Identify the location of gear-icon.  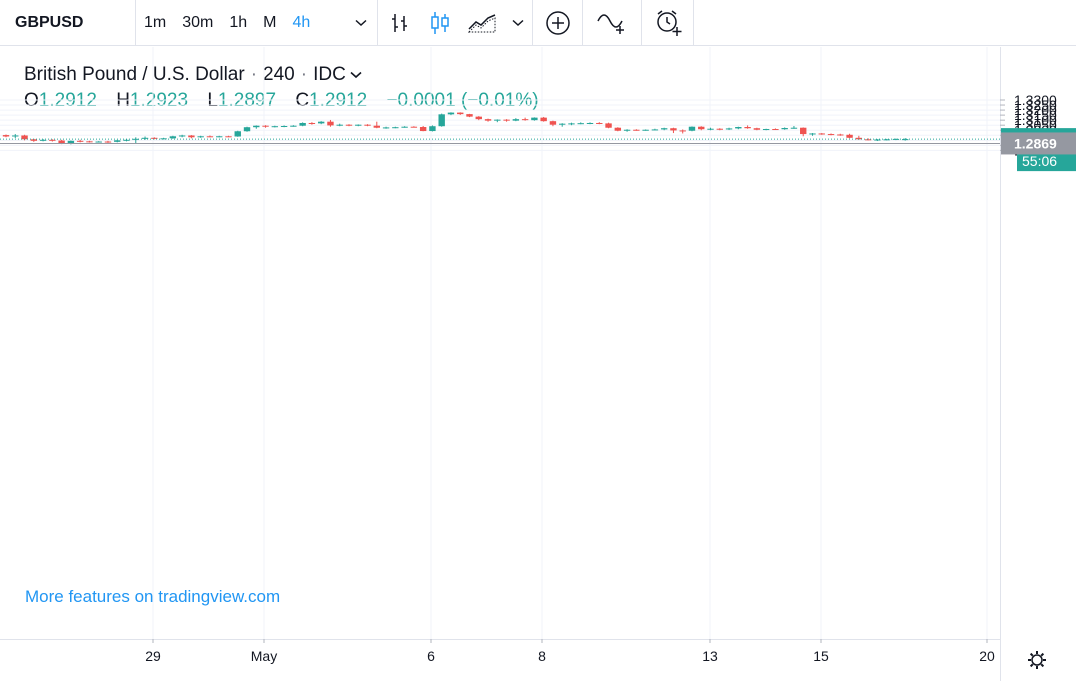
(1037, 660).